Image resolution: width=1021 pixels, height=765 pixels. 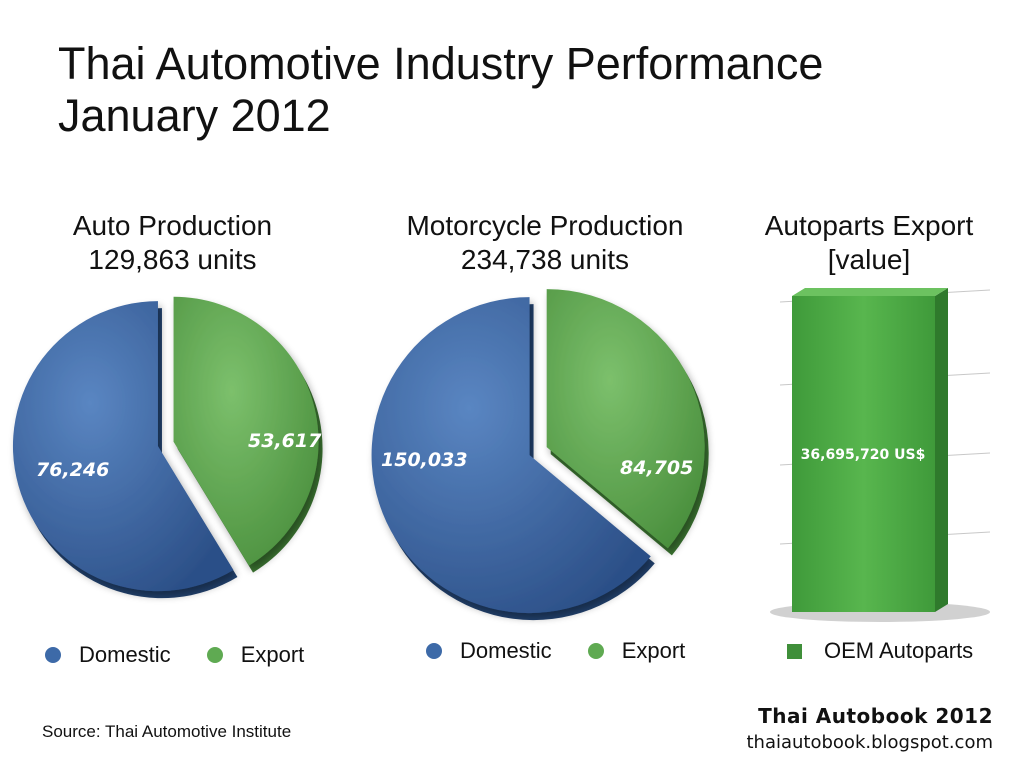 I want to click on parts-bar-oem-autoparts, so click(x=863, y=454).